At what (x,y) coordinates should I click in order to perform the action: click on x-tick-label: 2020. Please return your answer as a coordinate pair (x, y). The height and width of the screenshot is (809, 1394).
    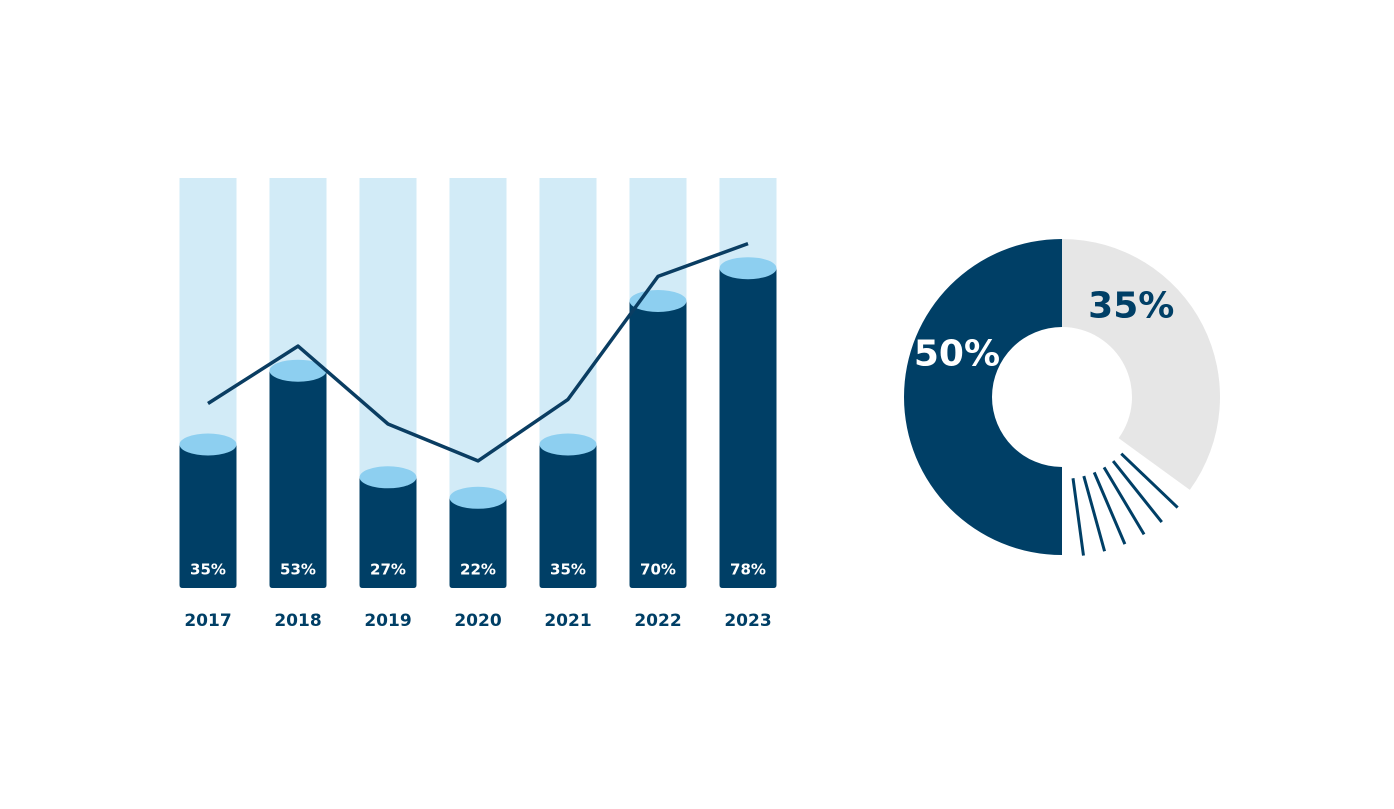
    Looking at the image, I should click on (477, 621).